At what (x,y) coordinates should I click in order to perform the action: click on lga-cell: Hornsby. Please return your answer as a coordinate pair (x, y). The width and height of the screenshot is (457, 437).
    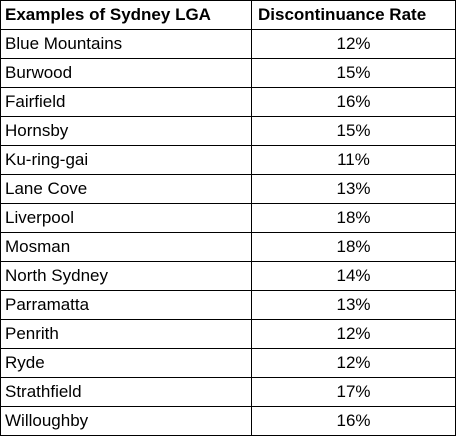
    Looking at the image, I should click on (126, 131).